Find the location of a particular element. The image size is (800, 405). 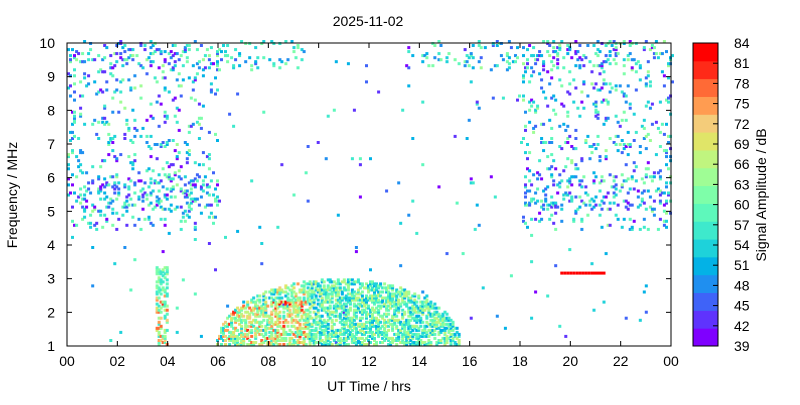

x-tick-label: 20 is located at coordinates (571, 361).